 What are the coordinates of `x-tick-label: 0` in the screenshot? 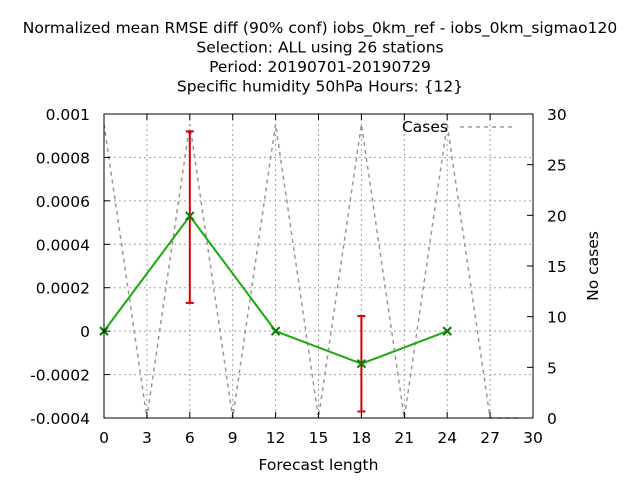 It's located at (104, 438).